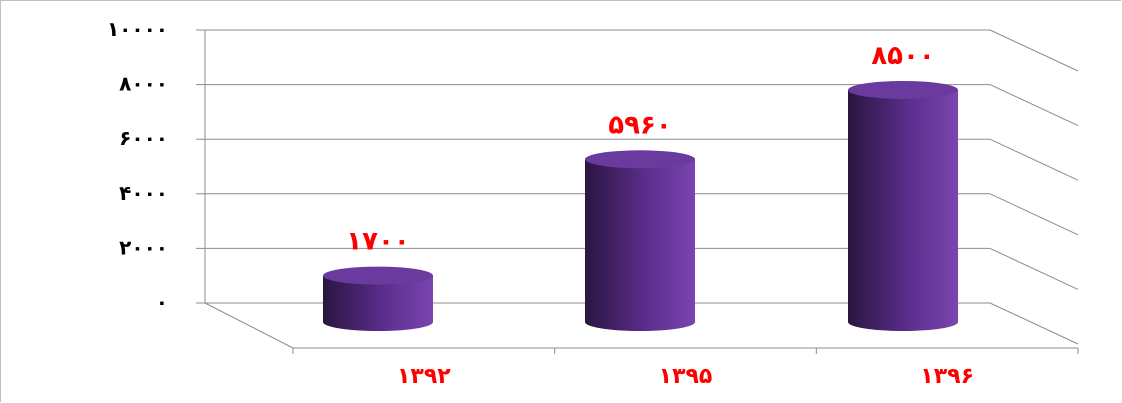 This screenshot has height=403, width=1122. I want to click on y-axis: ۰ ۲۰۰۰ ۴۰۰۰ ۶۰۰۰ ۸۰۰۰ ۱۰۰۰۰, so click(156, 165).